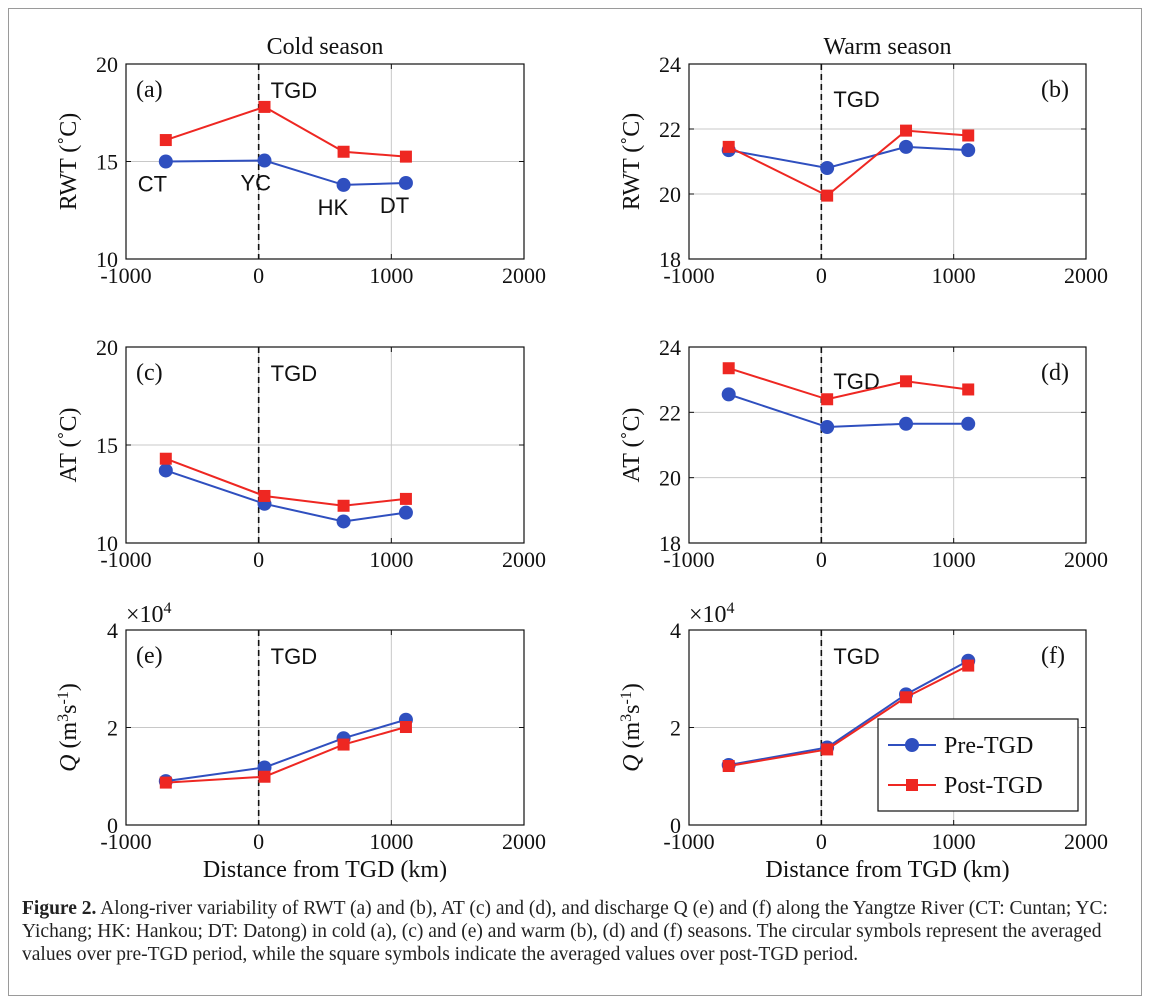 This screenshot has width=1152, height=1008. I want to click on station-label: HK, so click(333, 207).